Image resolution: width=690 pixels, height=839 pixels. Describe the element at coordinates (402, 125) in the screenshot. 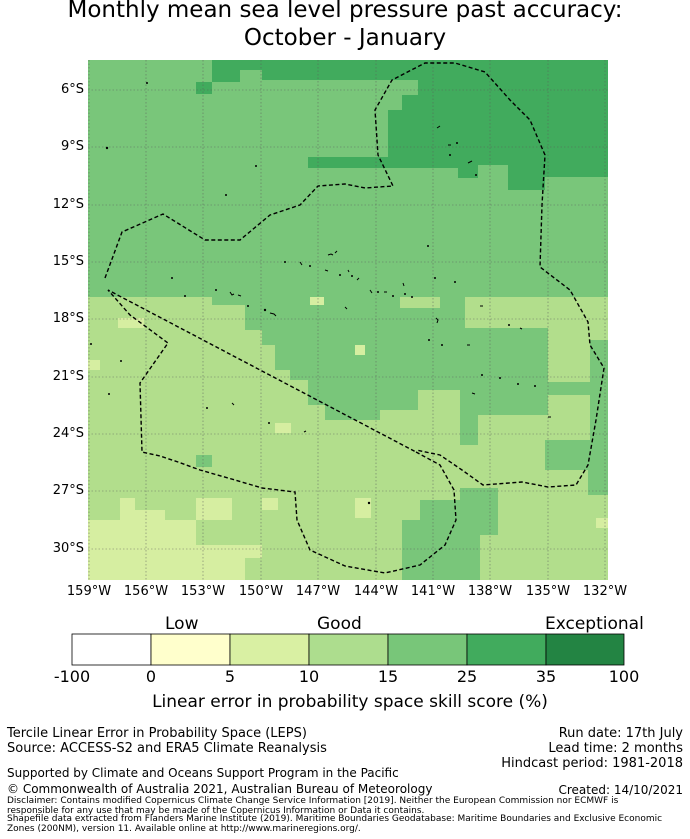

I see `skill-tiles-higher` at that location.